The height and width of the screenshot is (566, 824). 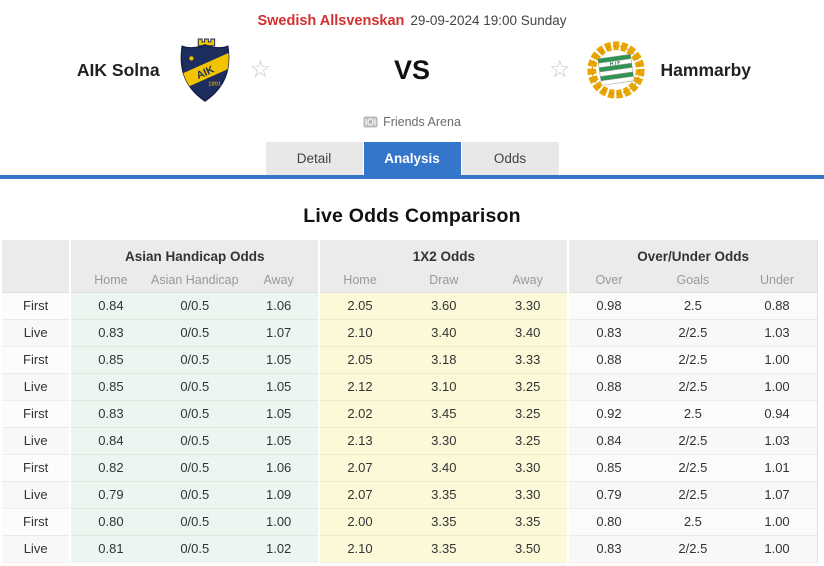 I want to click on away-favorite-star-icon: ☆, so click(x=560, y=69).